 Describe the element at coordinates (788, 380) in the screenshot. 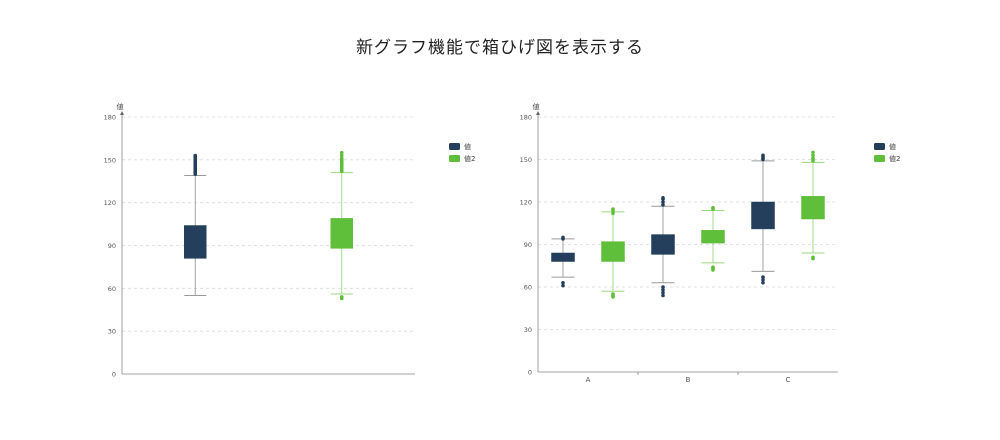

I see `category-label: C` at that location.